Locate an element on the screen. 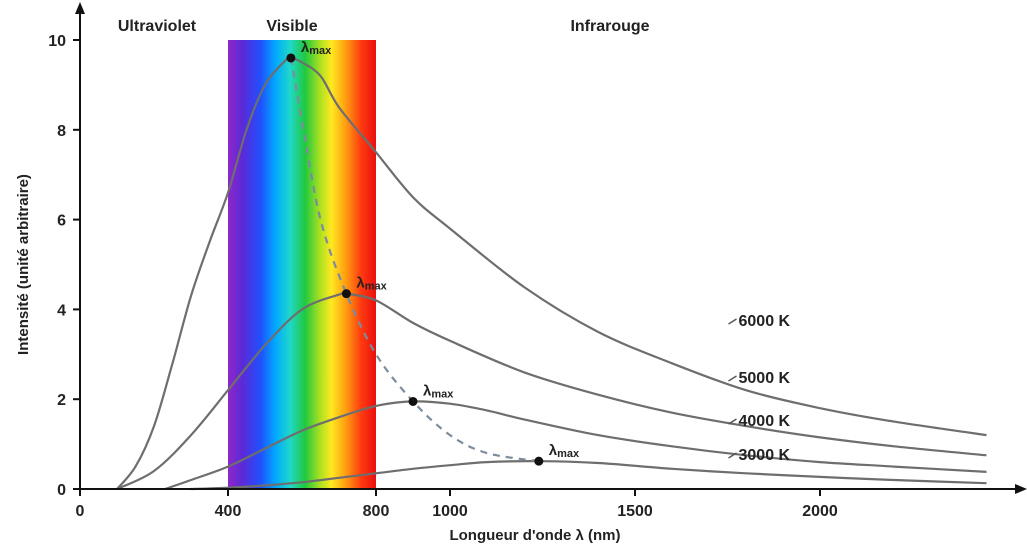 This screenshot has width=1027, height=546. x-ticks: 0 400 800 1000 1500 2000 is located at coordinates (457, 504).